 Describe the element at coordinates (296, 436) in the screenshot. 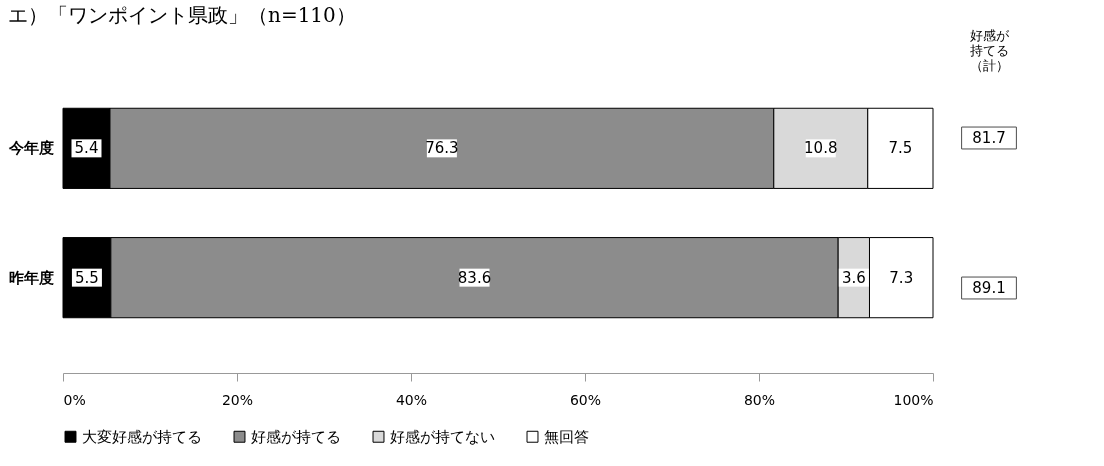

I see `legend-label: 好感が持てる` at that location.